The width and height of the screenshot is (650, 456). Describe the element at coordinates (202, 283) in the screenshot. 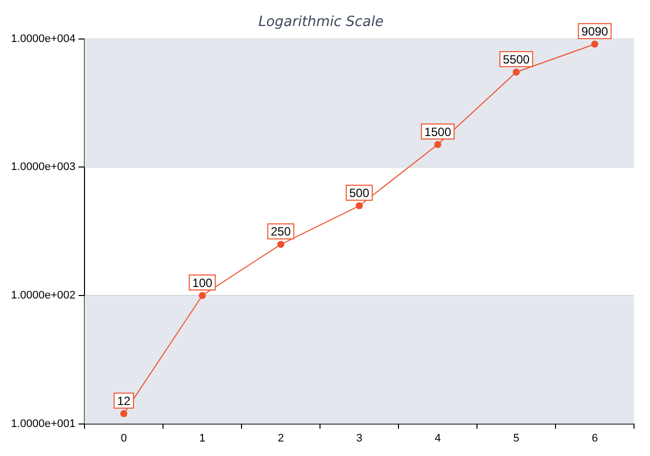

I see `data-label: 100` at that location.